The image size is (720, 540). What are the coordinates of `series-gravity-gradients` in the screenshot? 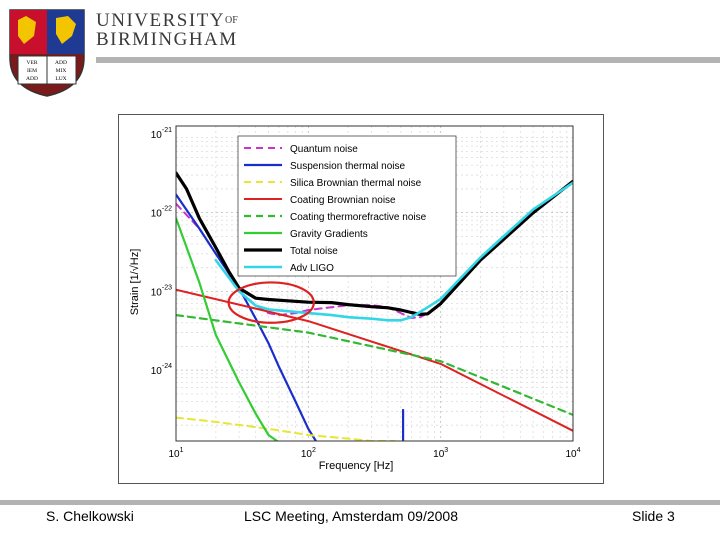 It's located at (227, 329).